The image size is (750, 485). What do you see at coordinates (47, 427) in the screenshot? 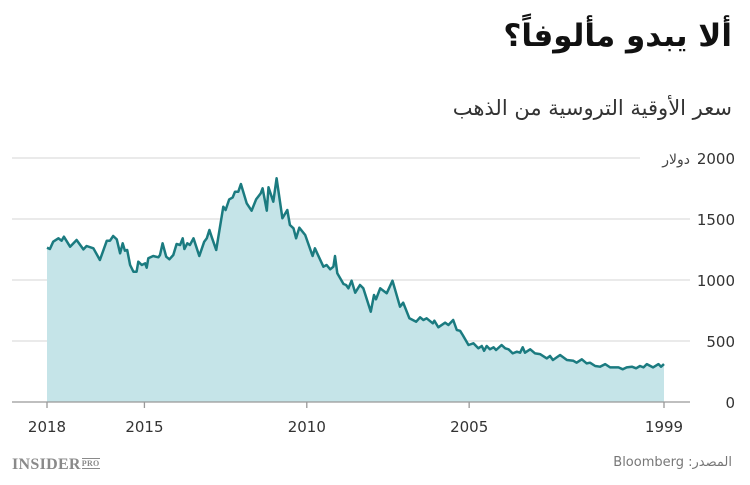
I see `x-tick-label: 2018` at bounding box center [47, 427].